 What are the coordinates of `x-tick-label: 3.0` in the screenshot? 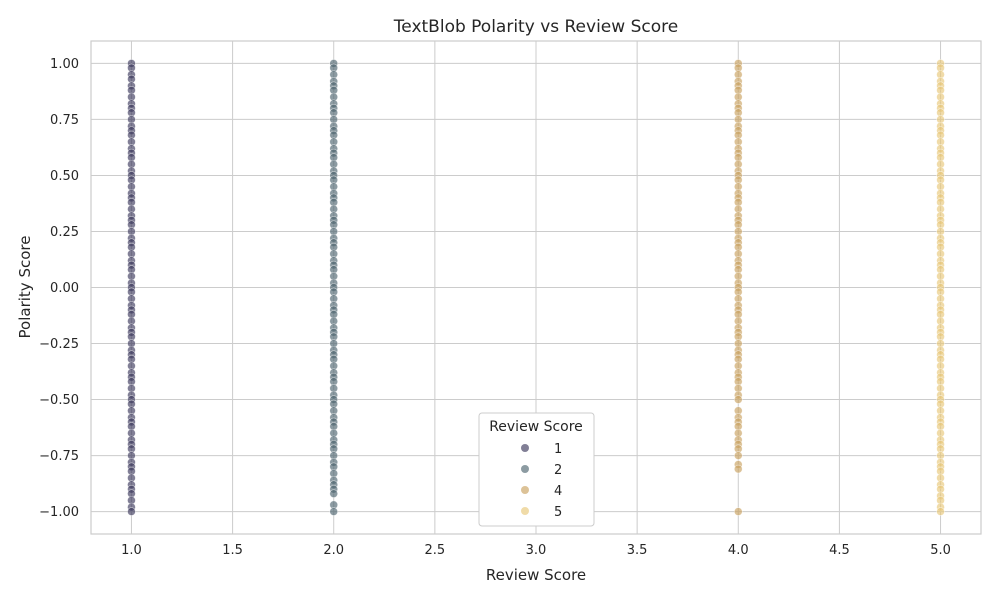 It's located at (536, 550).